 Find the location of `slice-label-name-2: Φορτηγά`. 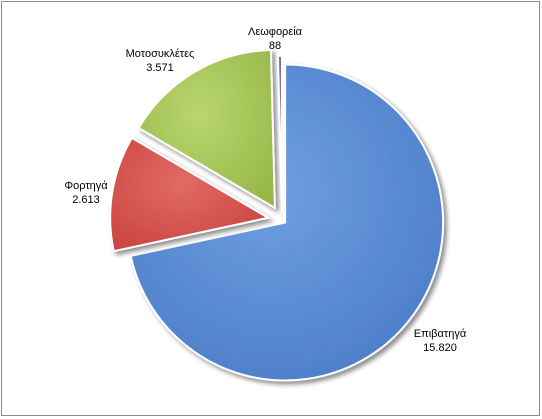

slice-label-name-2: Φορτηγά is located at coordinates (86, 186).